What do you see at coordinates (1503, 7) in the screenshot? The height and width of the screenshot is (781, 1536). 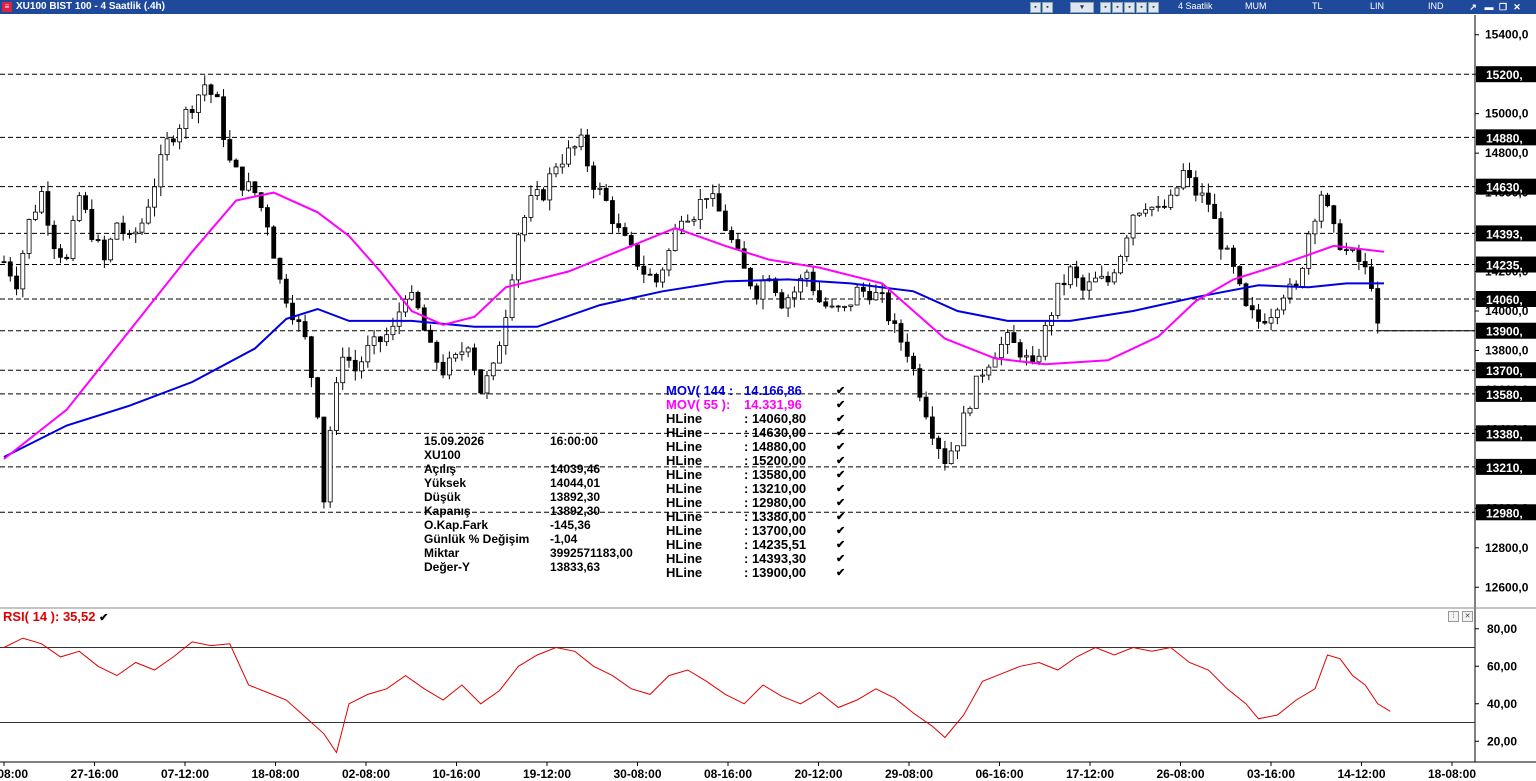 I see `restore-button: ❐` at bounding box center [1503, 7].